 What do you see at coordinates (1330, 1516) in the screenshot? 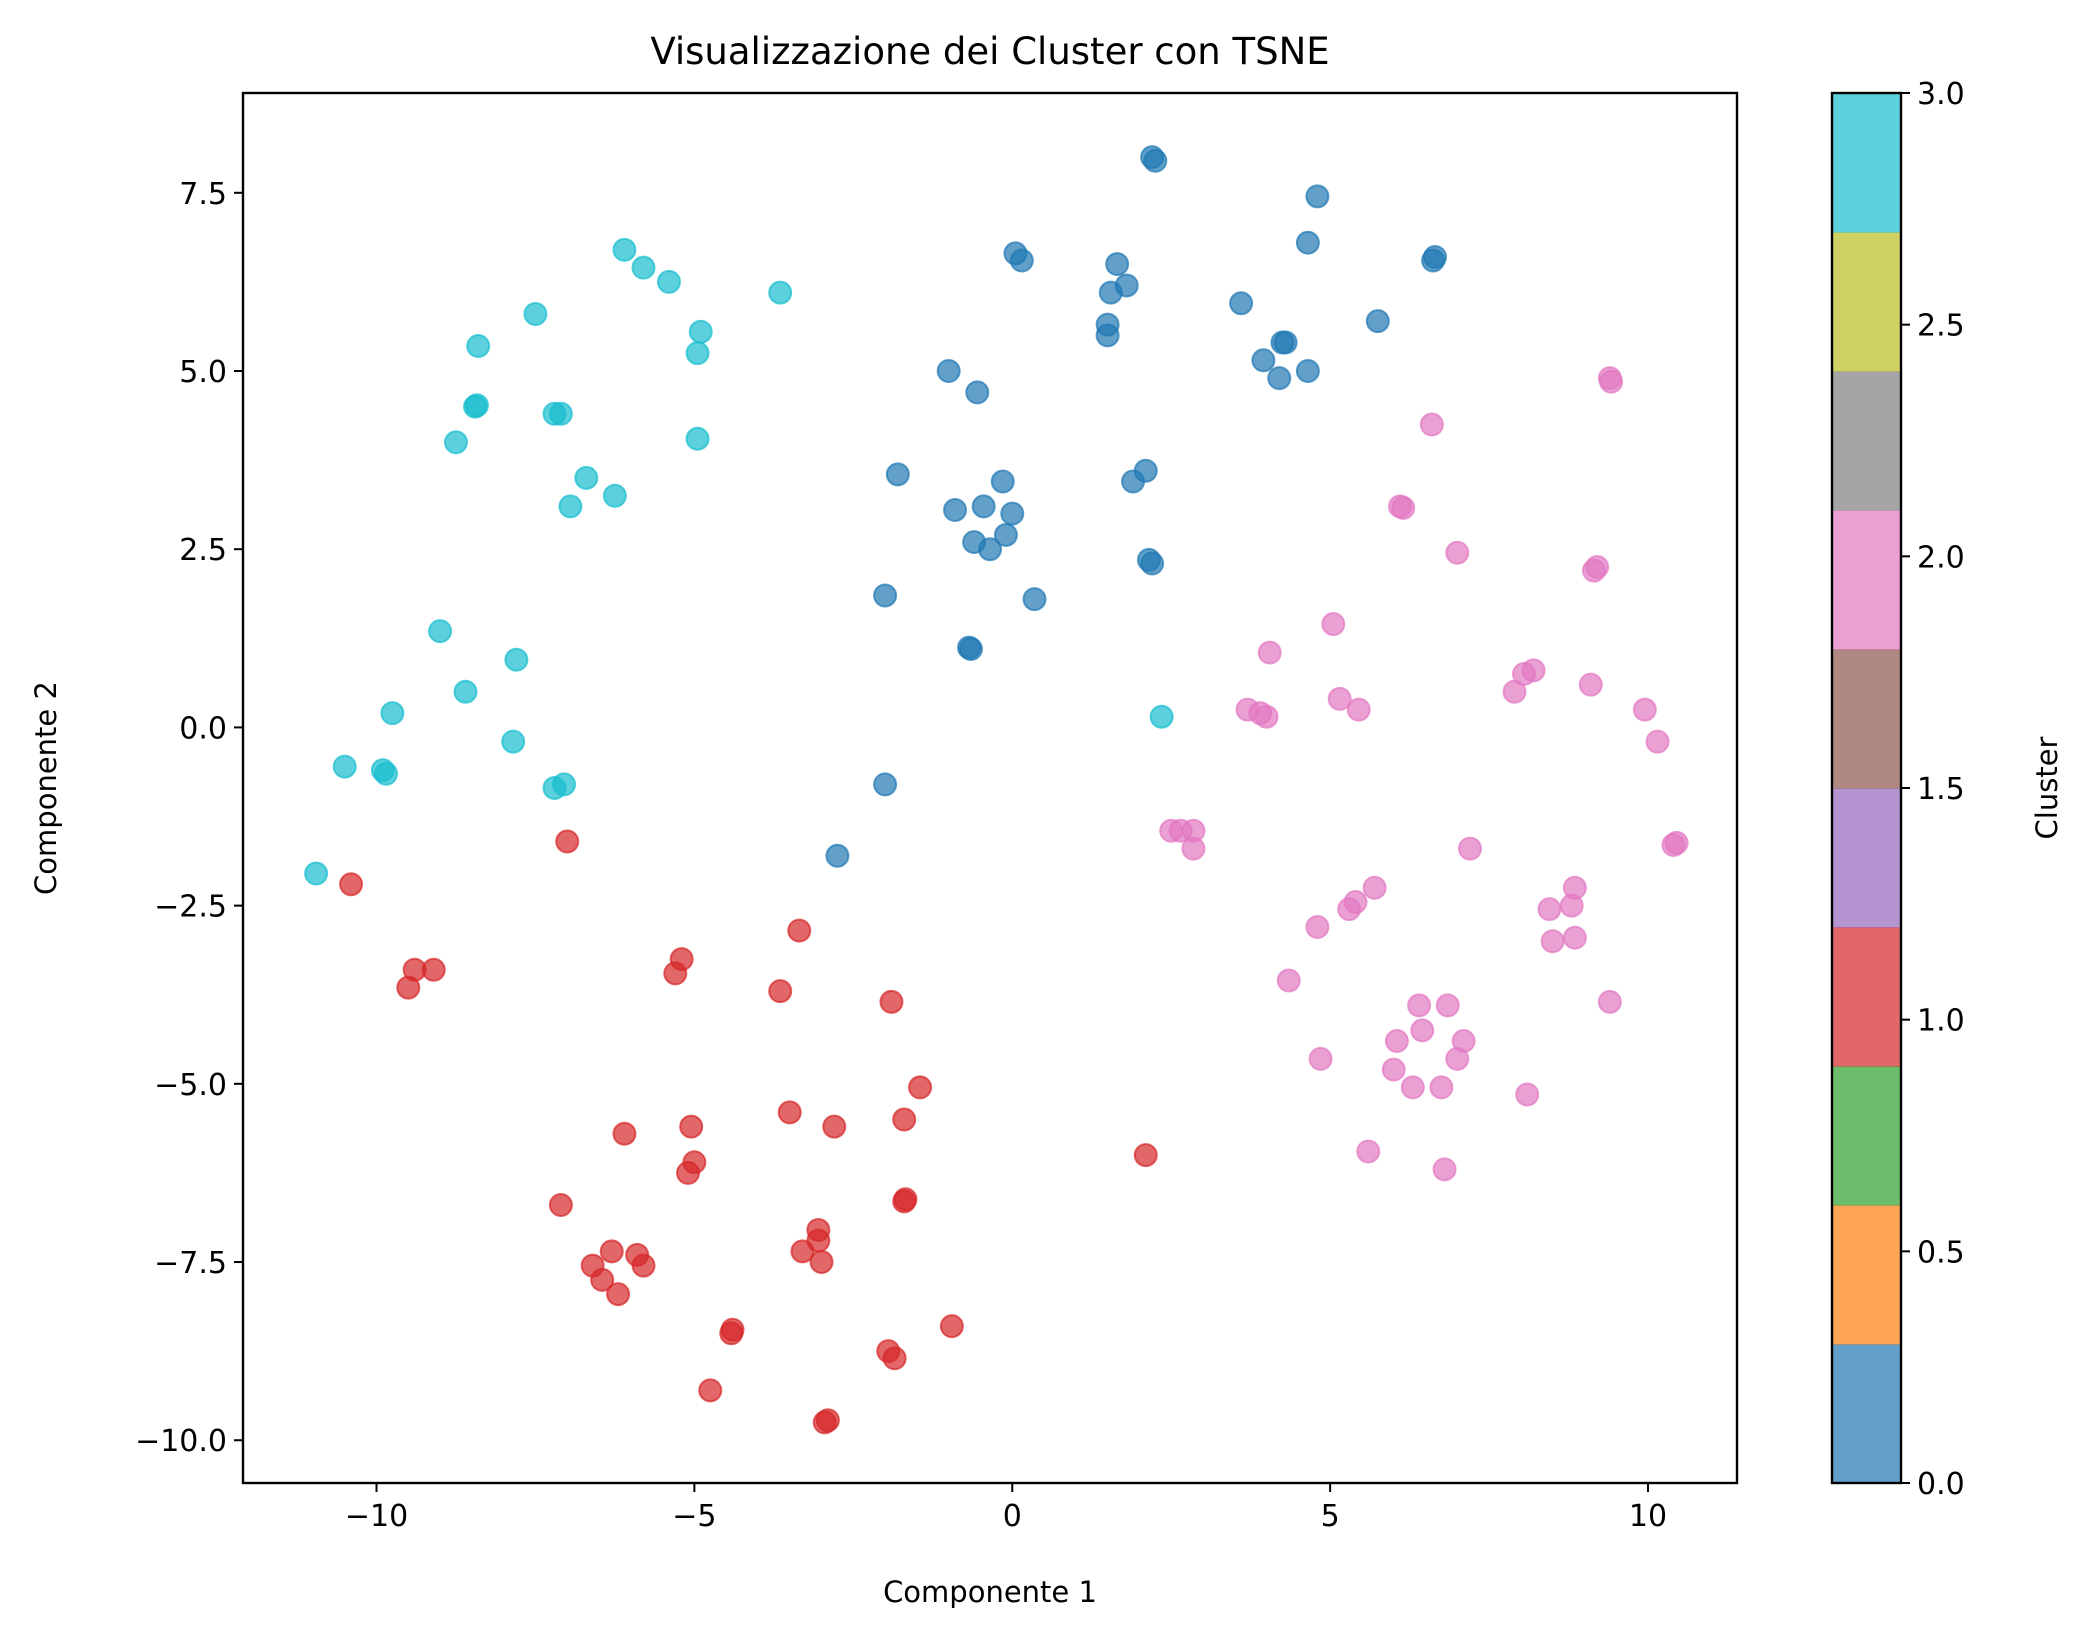
I see `x-tick-label: 5` at bounding box center [1330, 1516].